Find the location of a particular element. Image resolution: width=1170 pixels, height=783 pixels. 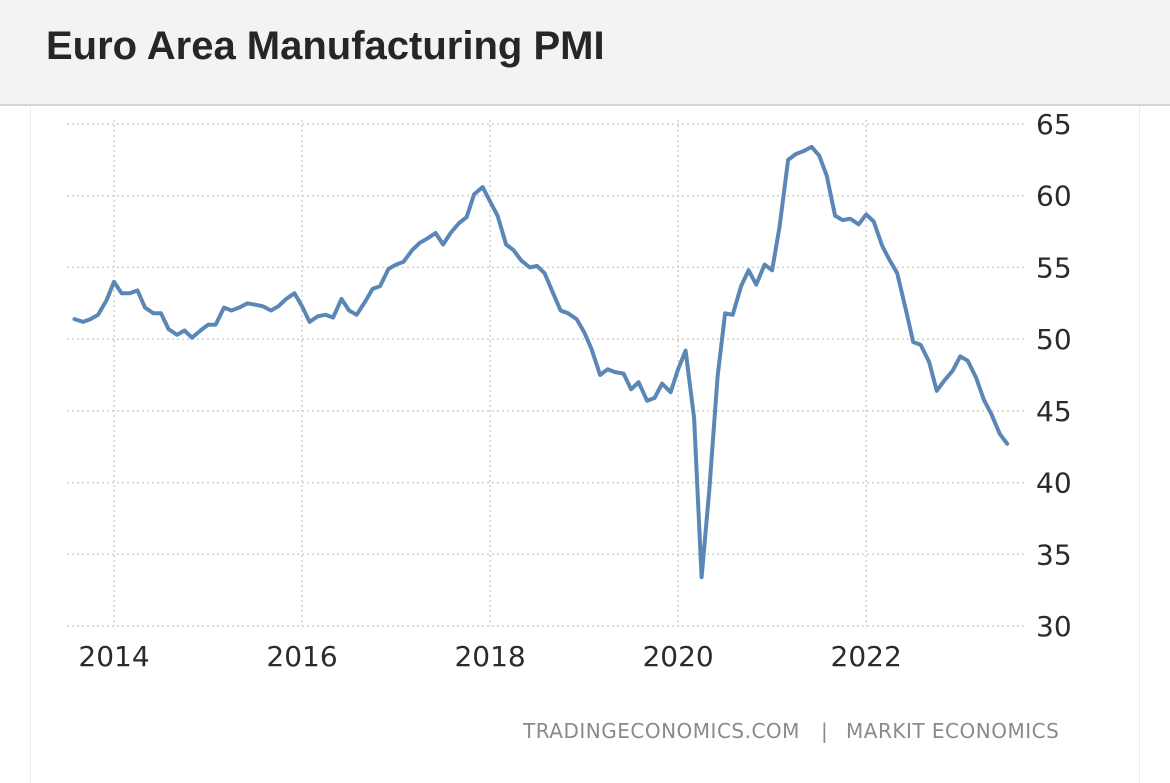

y-tick-label-40: 40 is located at coordinates (1054, 483).